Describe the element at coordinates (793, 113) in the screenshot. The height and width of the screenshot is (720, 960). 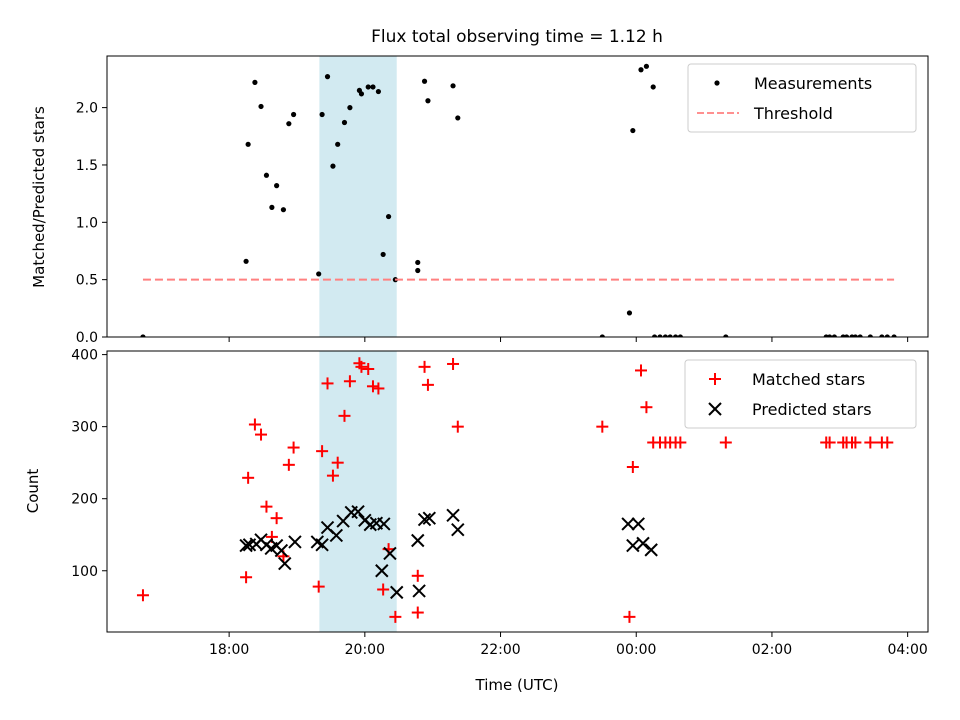
I see `legend-threshold-label: Threshold` at that location.